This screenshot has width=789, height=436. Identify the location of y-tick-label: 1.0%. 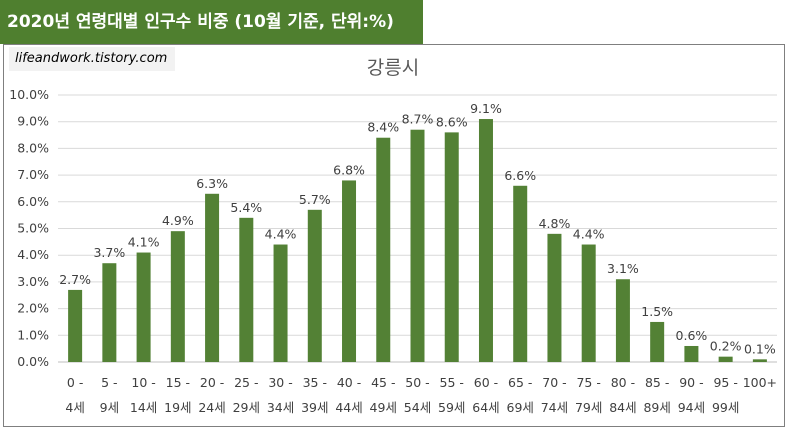
(33, 334).